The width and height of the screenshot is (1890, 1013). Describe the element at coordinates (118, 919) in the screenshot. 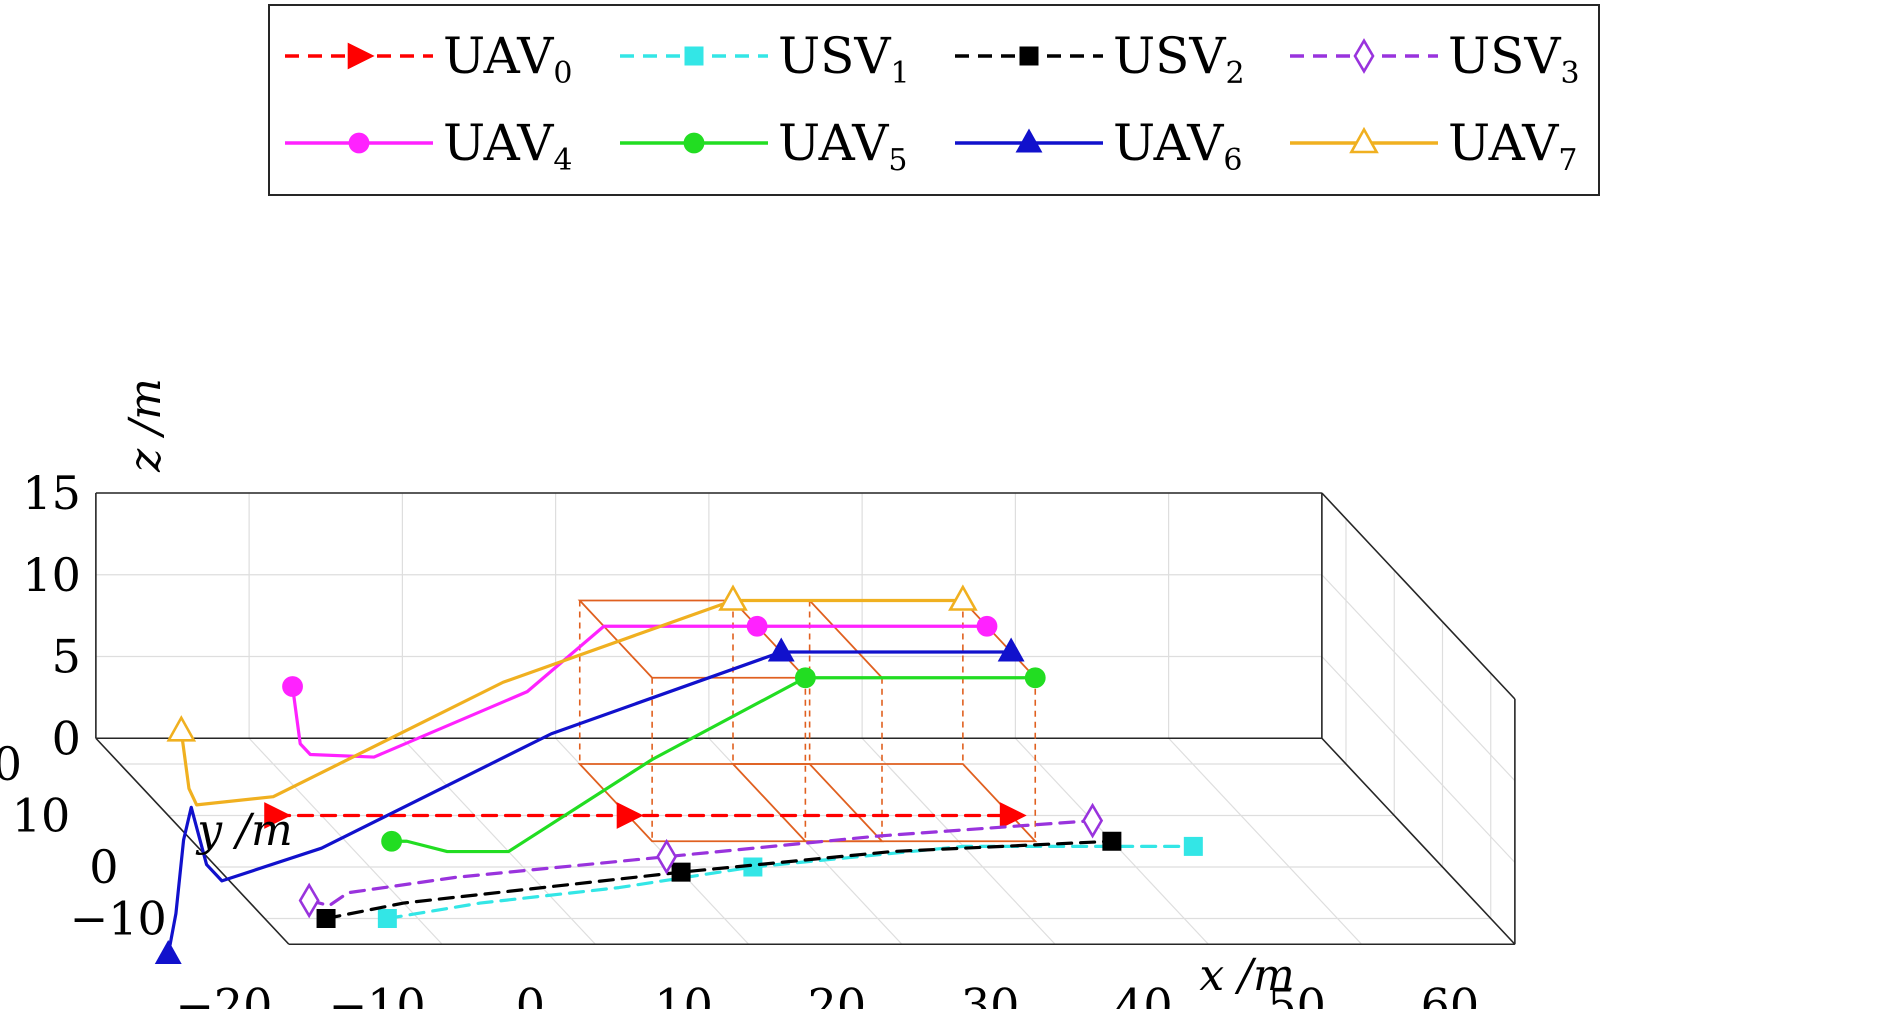

I see `y-tick-label: −10` at that location.